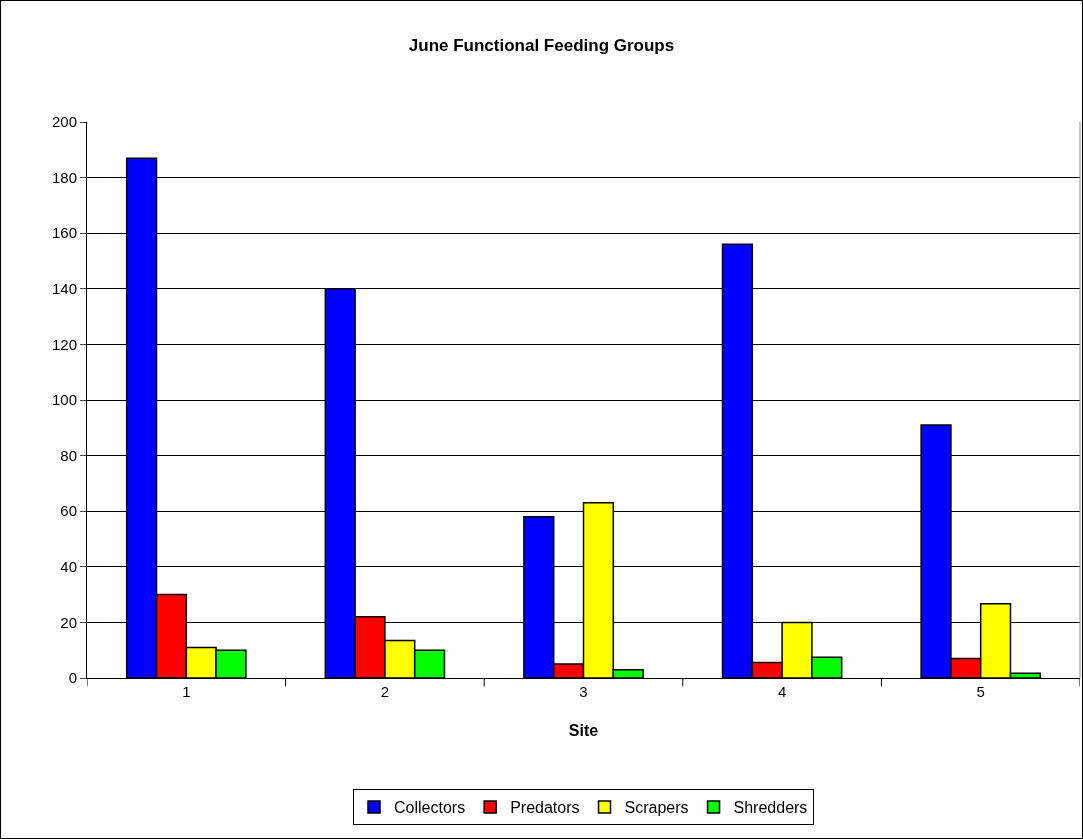 This screenshot has height=839, width=1083. I want to click on y-tick-label: 140, so click(64, 289).